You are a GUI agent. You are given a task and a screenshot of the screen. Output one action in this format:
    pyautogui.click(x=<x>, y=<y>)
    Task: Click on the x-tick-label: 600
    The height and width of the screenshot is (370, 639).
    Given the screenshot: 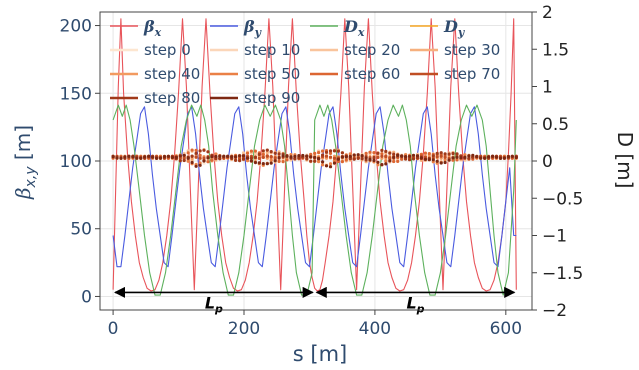 What is the action you would take?
    pyautogui.click(x=506, y=329)
    